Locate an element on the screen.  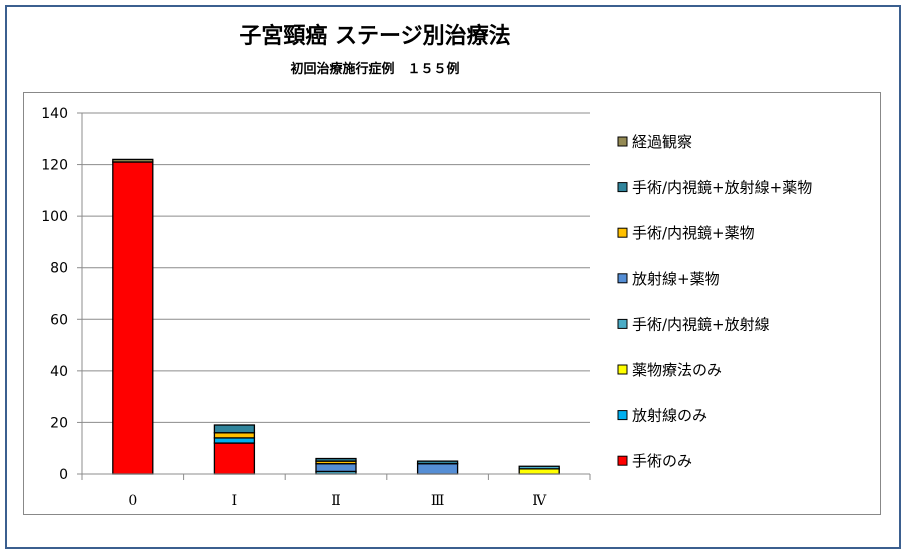
legend-label: 手術/内視鏡+薬物 is located at coordinates (693, 233).